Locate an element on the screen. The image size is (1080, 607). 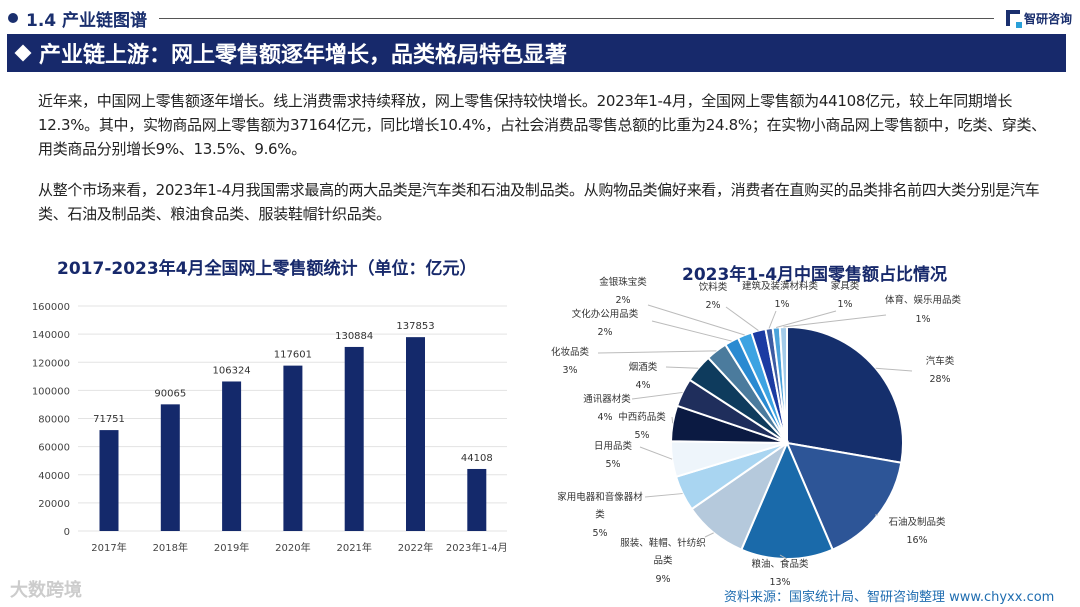
slice-label: 通讯器材类 is located at coordinates (607, 399).